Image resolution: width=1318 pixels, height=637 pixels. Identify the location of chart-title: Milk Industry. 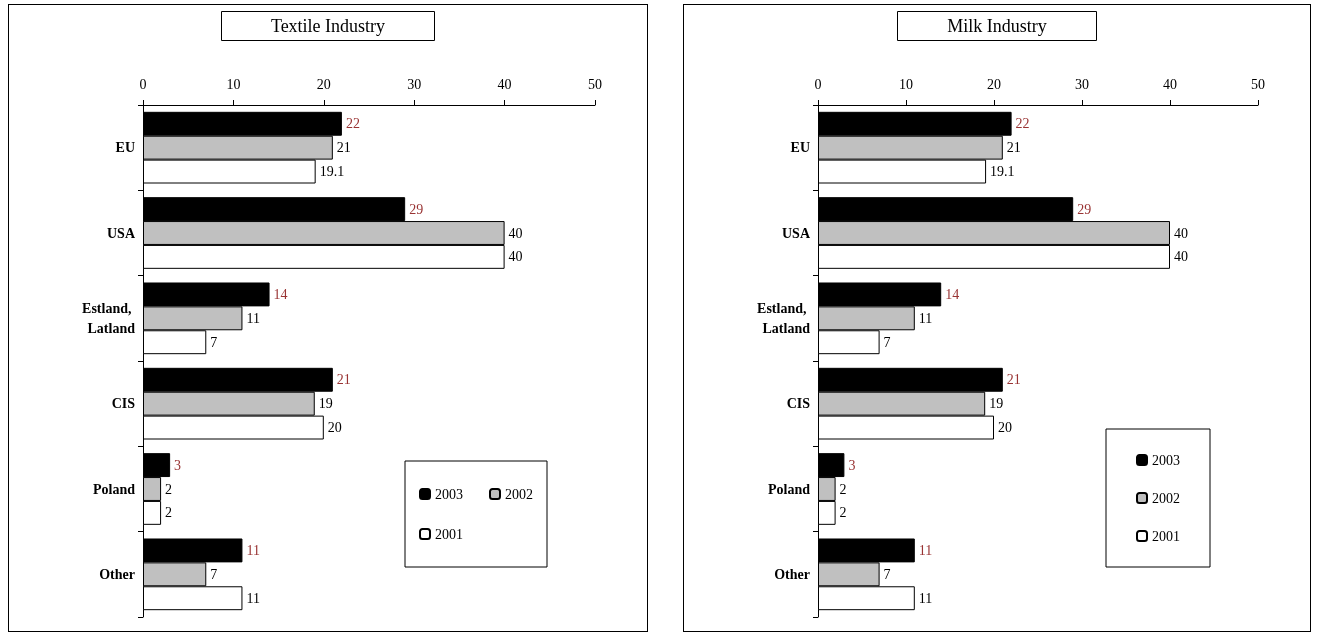
(997, 26).